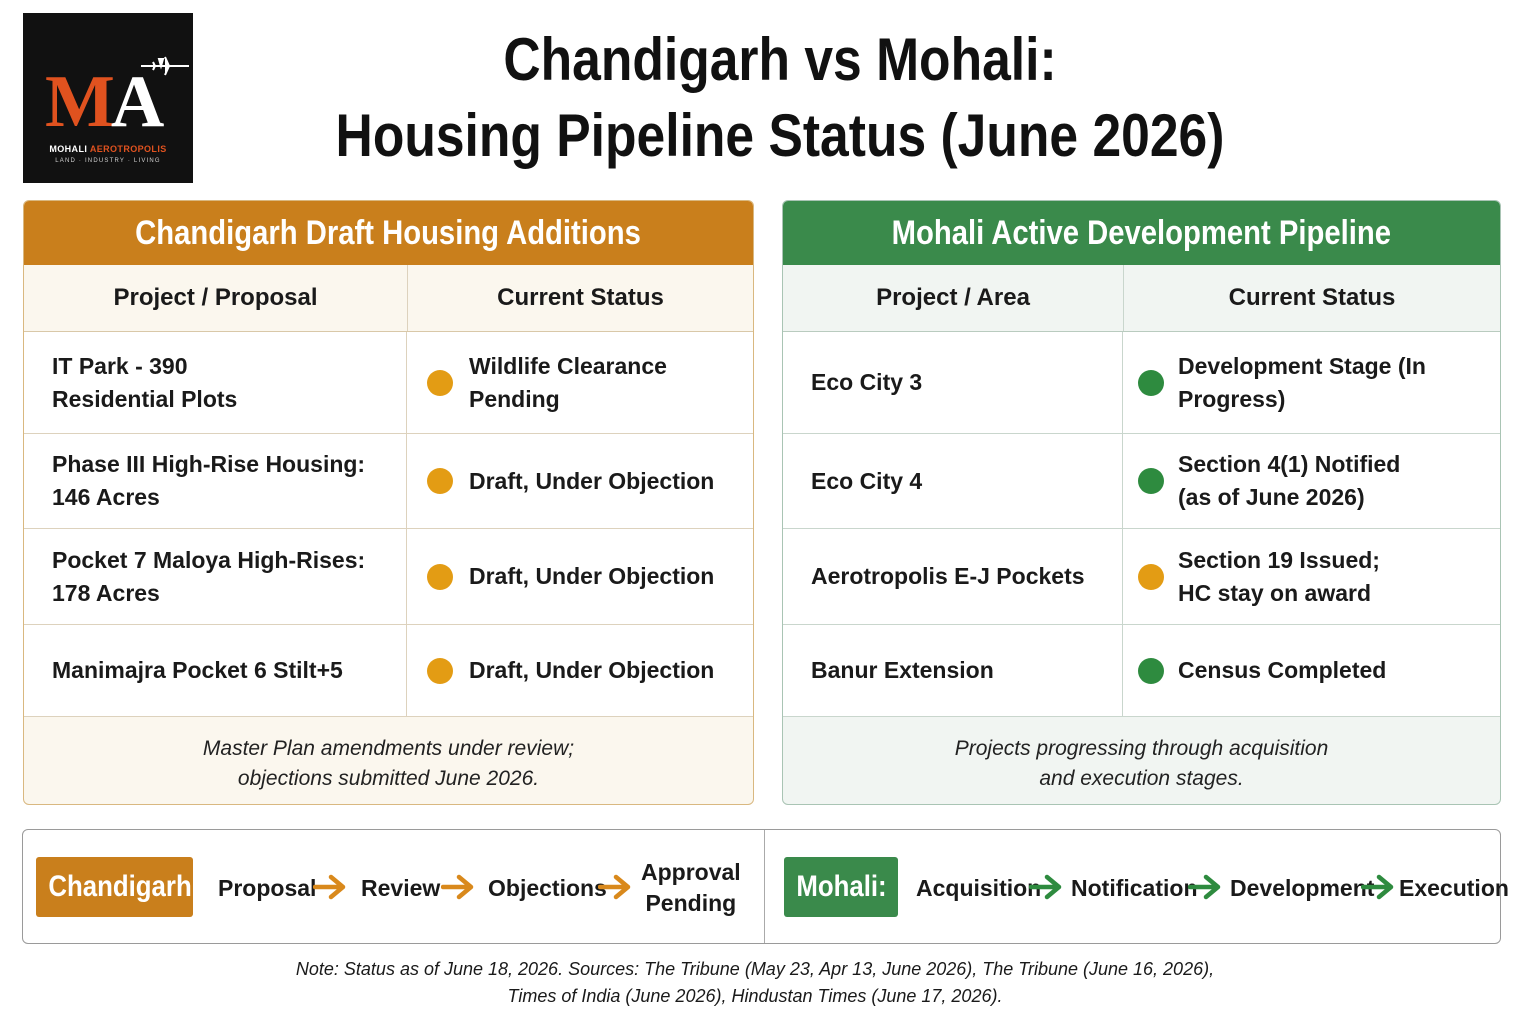  What do you see at coordinates (580, 382) in the screenshot?
I see `status-cell: Wildlife Clearance Pending` at bounding box center [580, 382].